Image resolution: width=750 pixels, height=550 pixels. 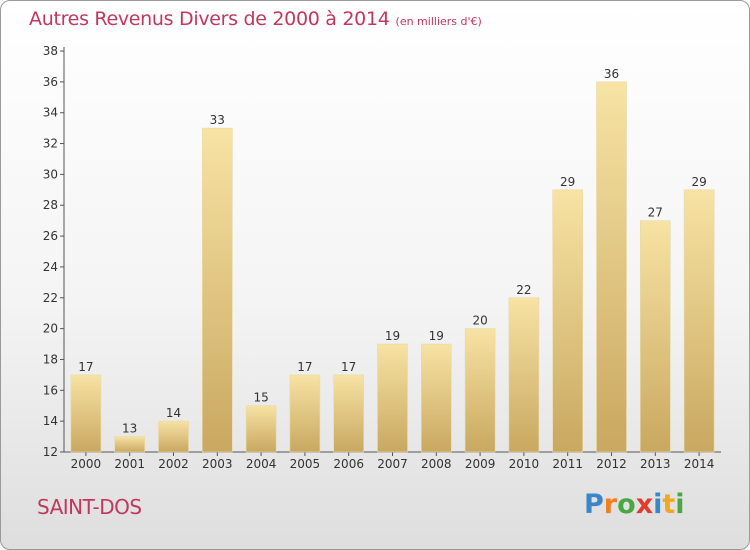 I want to click on y-tick-label: 32, so click(x=50, y=144).